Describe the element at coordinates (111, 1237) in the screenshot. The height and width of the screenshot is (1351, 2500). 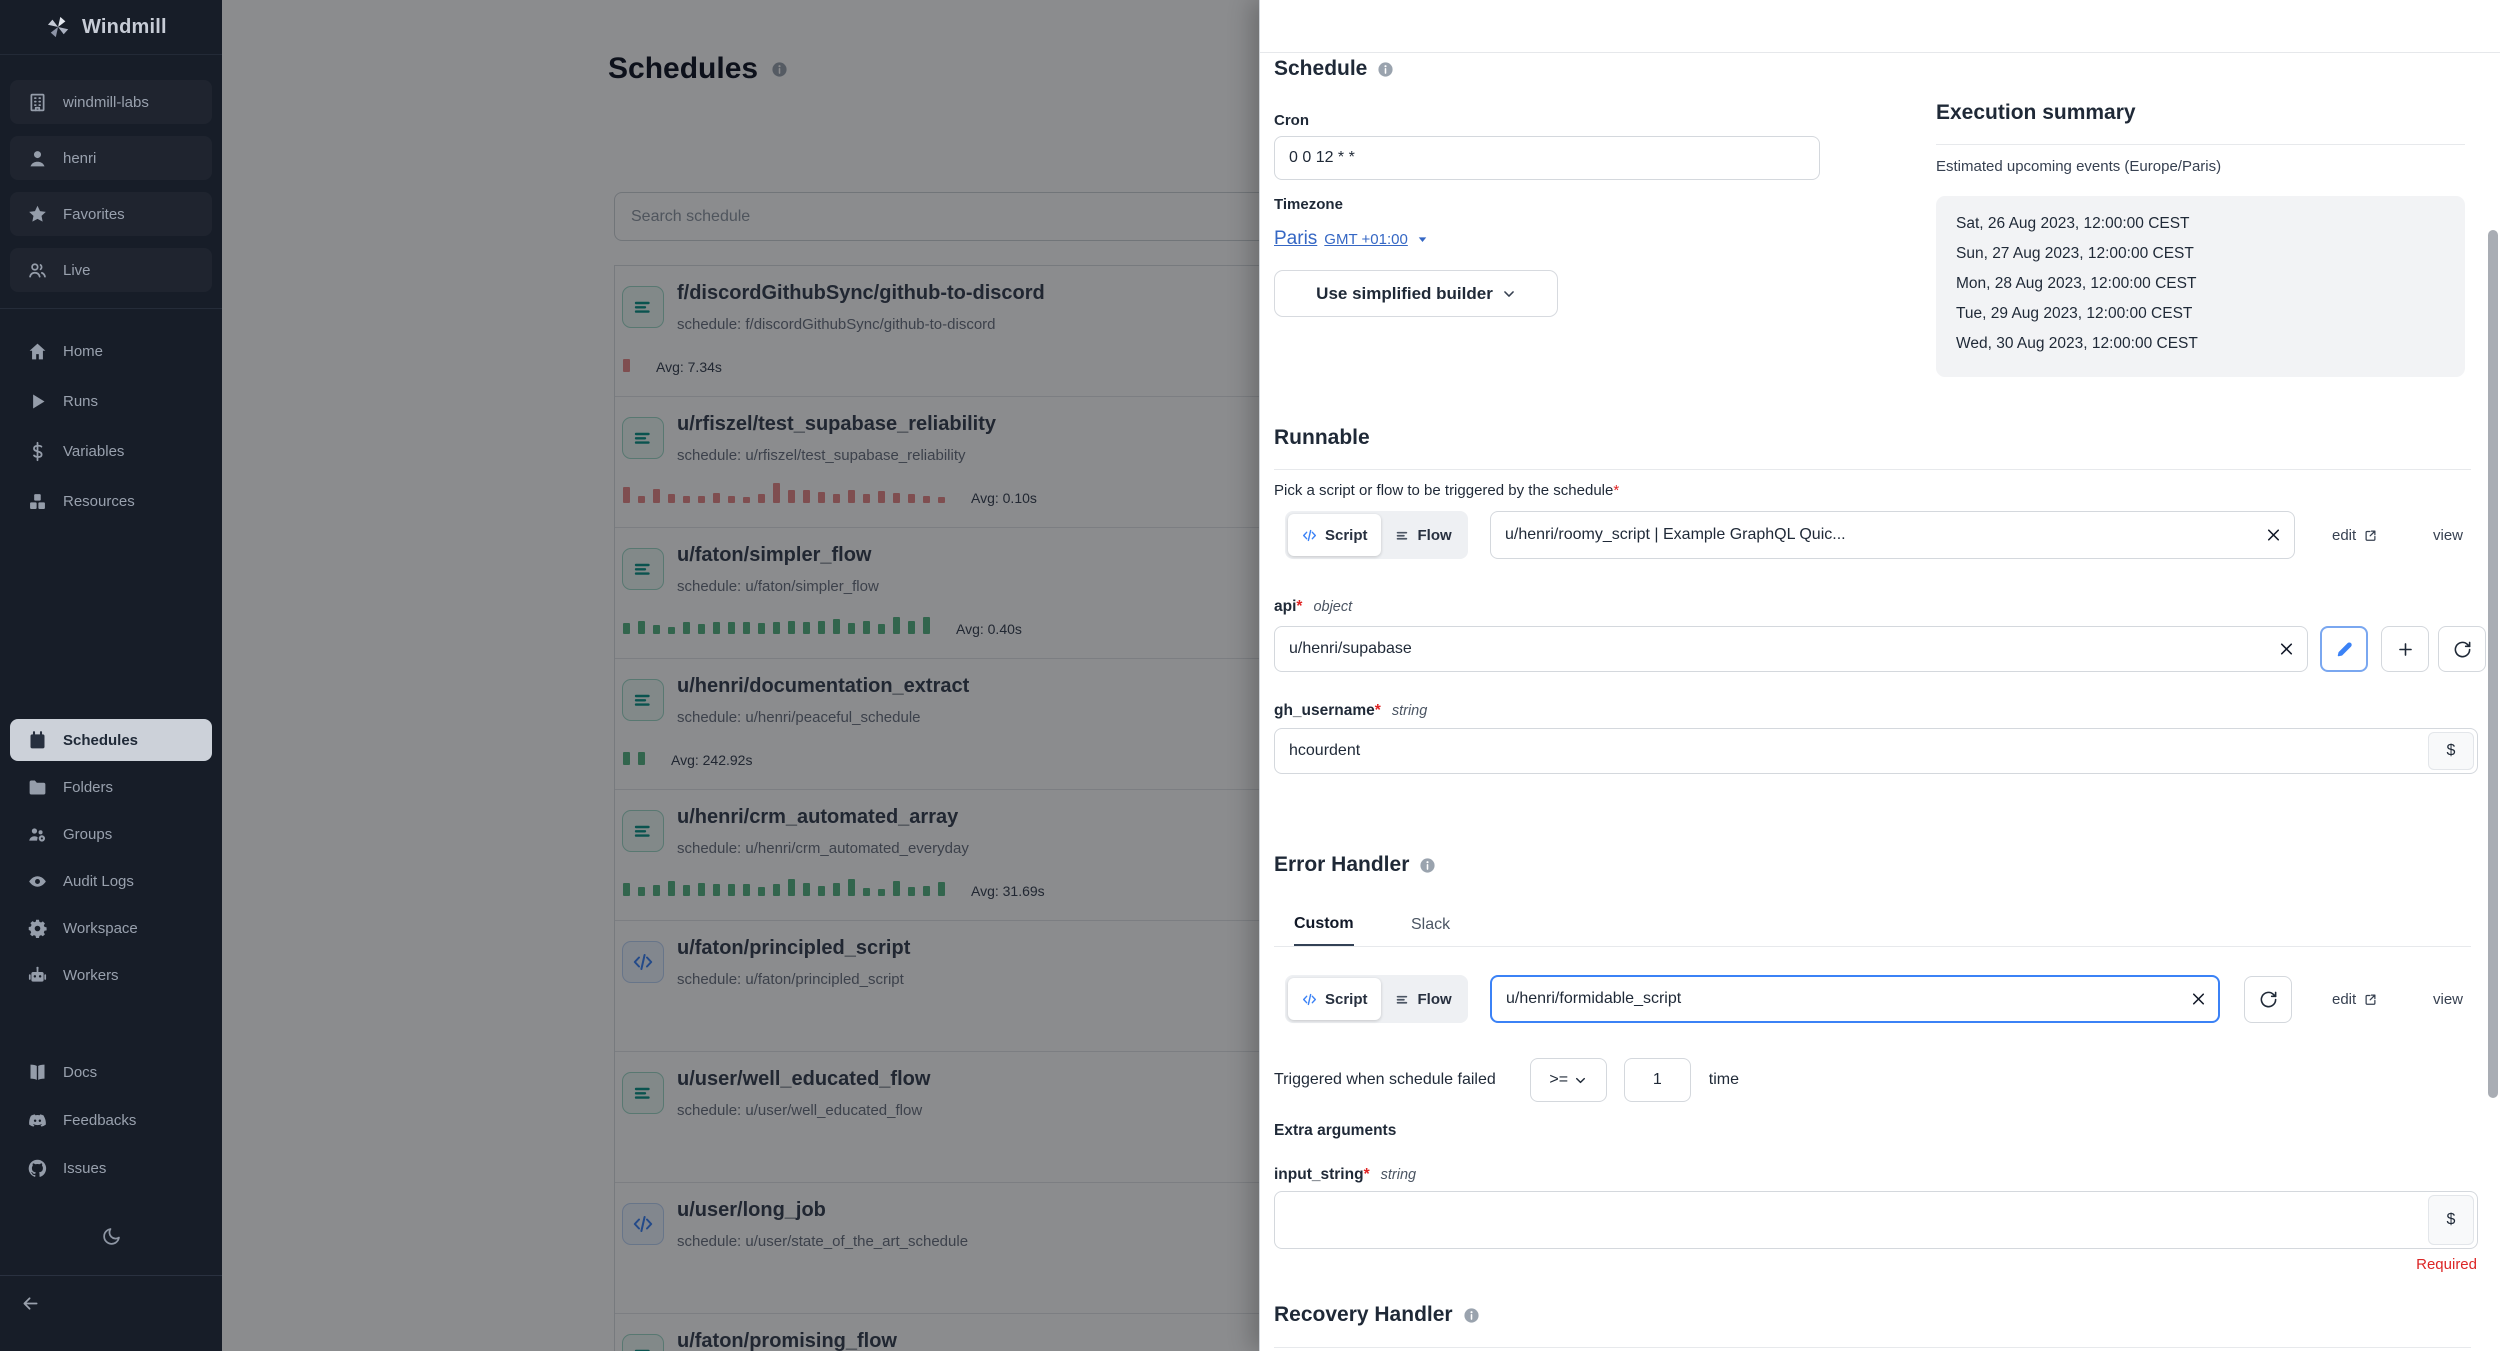
I see `dark-mode-toggle` at that location.